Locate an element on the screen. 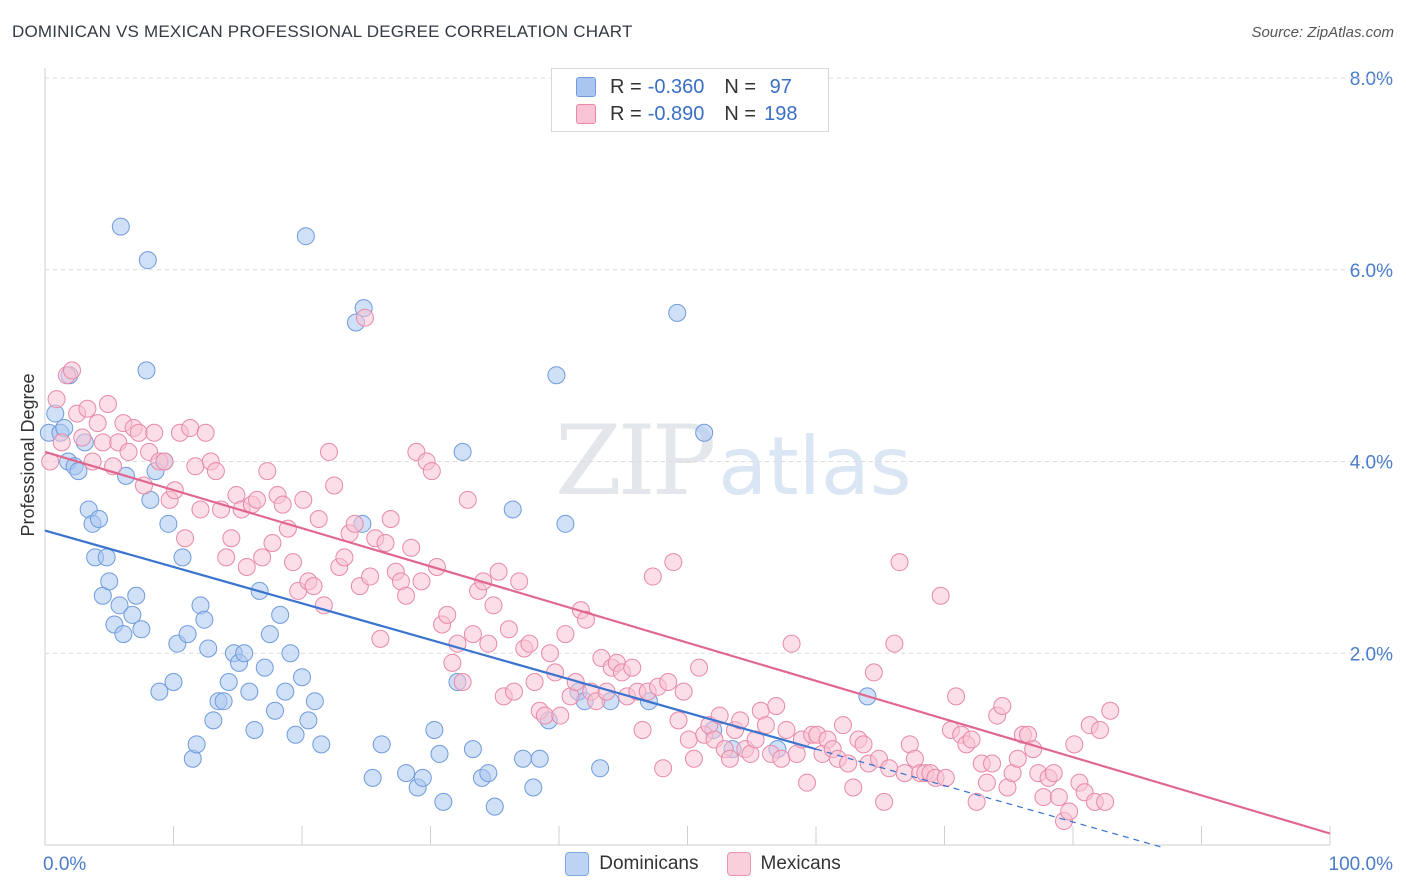 The image size is (1406, 892). legend-label-dominicans: Dominicans is located at coordinates (649, 863).